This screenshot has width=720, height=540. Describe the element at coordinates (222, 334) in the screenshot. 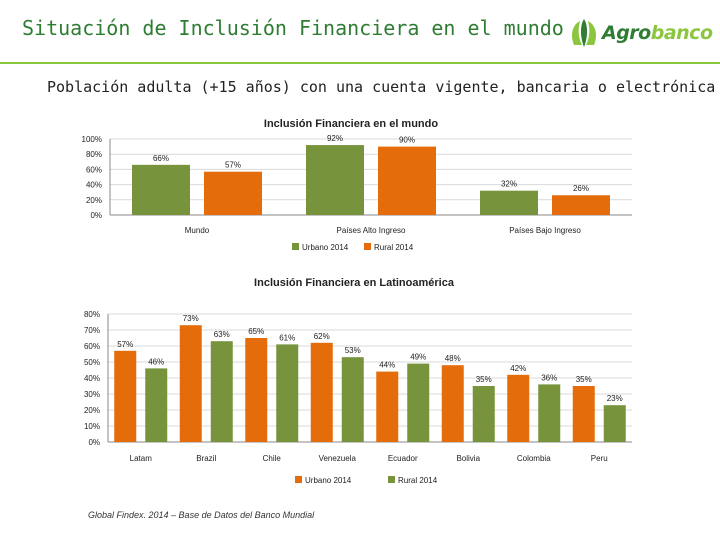

I see `data-label: 63%` at that location.